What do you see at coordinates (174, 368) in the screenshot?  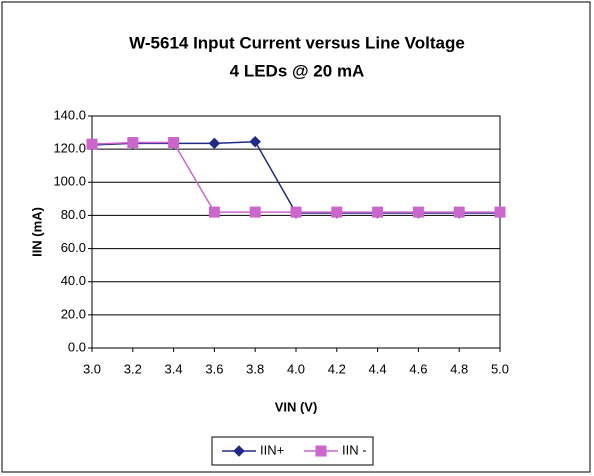 I see `x-tick-label: 3.4` at bounding box center [174, 368].